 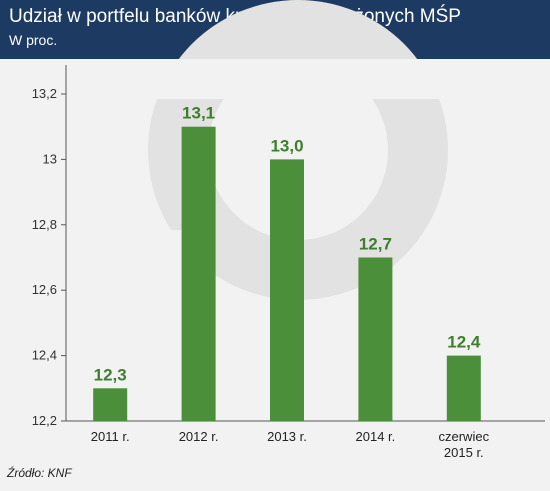 I want to click on bar-value-label: 13,1, so click(x=198, y=113).